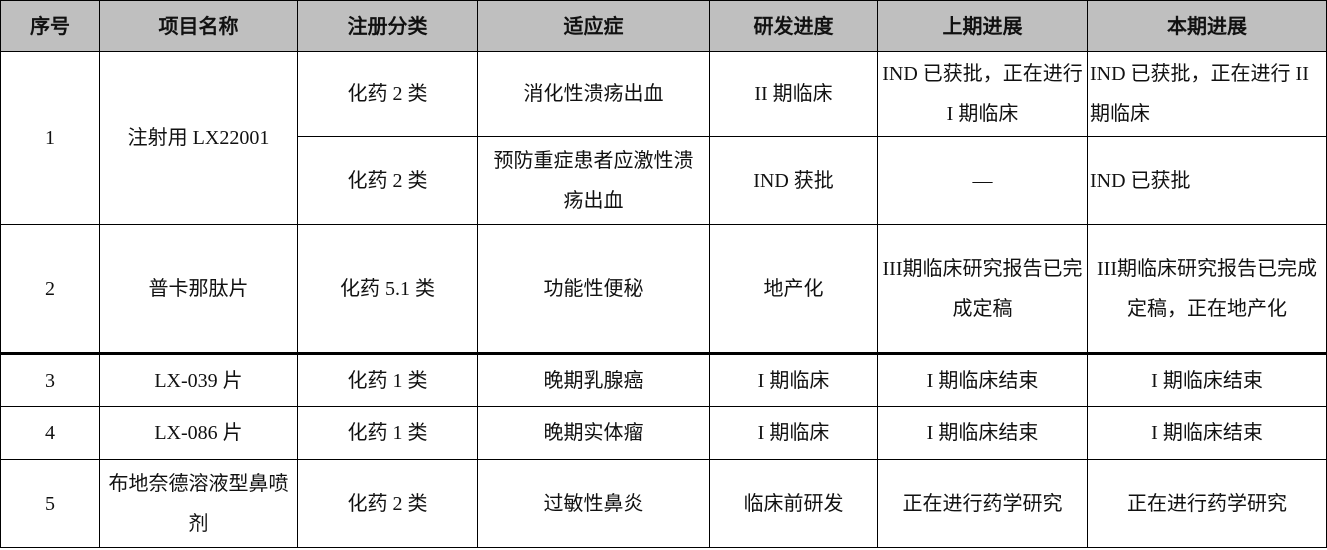 The height and width of the screenshot is (550, 1327). I want to click on header-current: 本期进展, so click(1207, 26).